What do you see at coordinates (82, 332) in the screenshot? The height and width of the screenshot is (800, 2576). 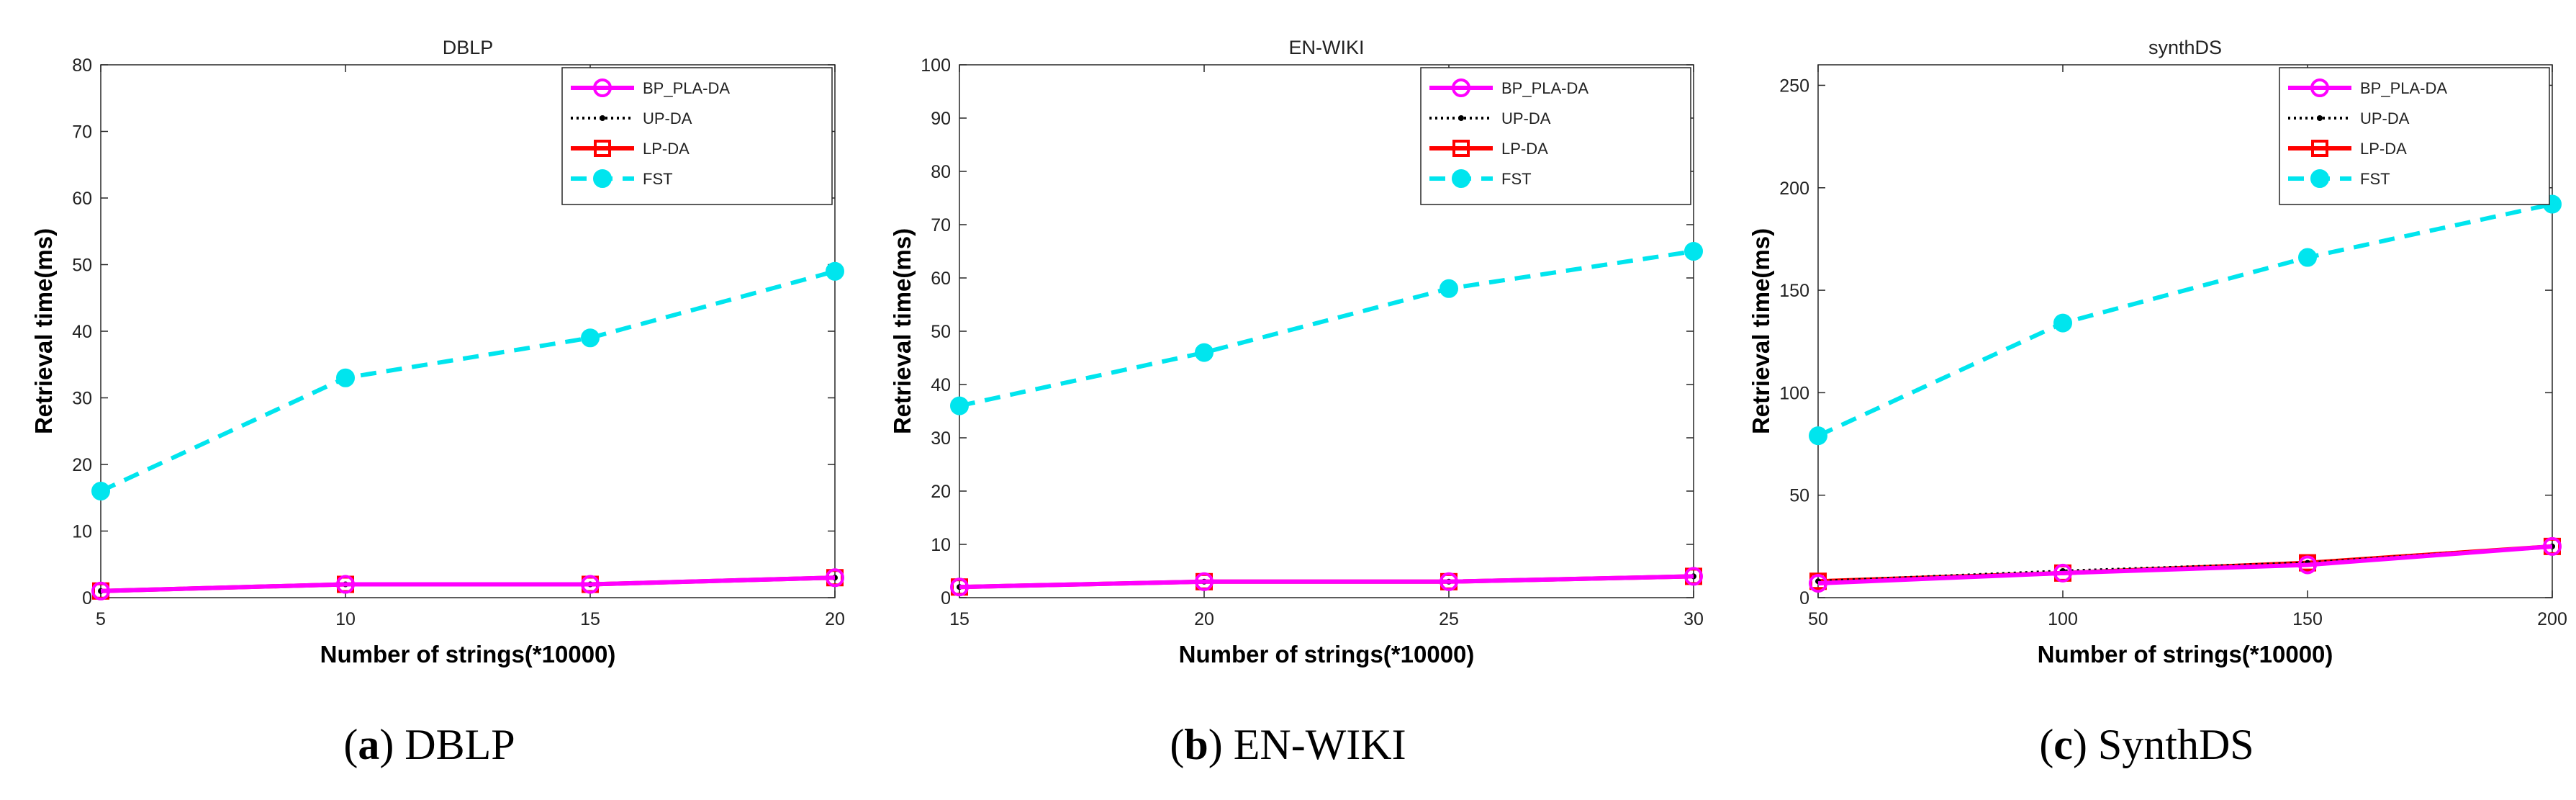 I see `y-tick-label: 40` at bounding box center [82, 332].